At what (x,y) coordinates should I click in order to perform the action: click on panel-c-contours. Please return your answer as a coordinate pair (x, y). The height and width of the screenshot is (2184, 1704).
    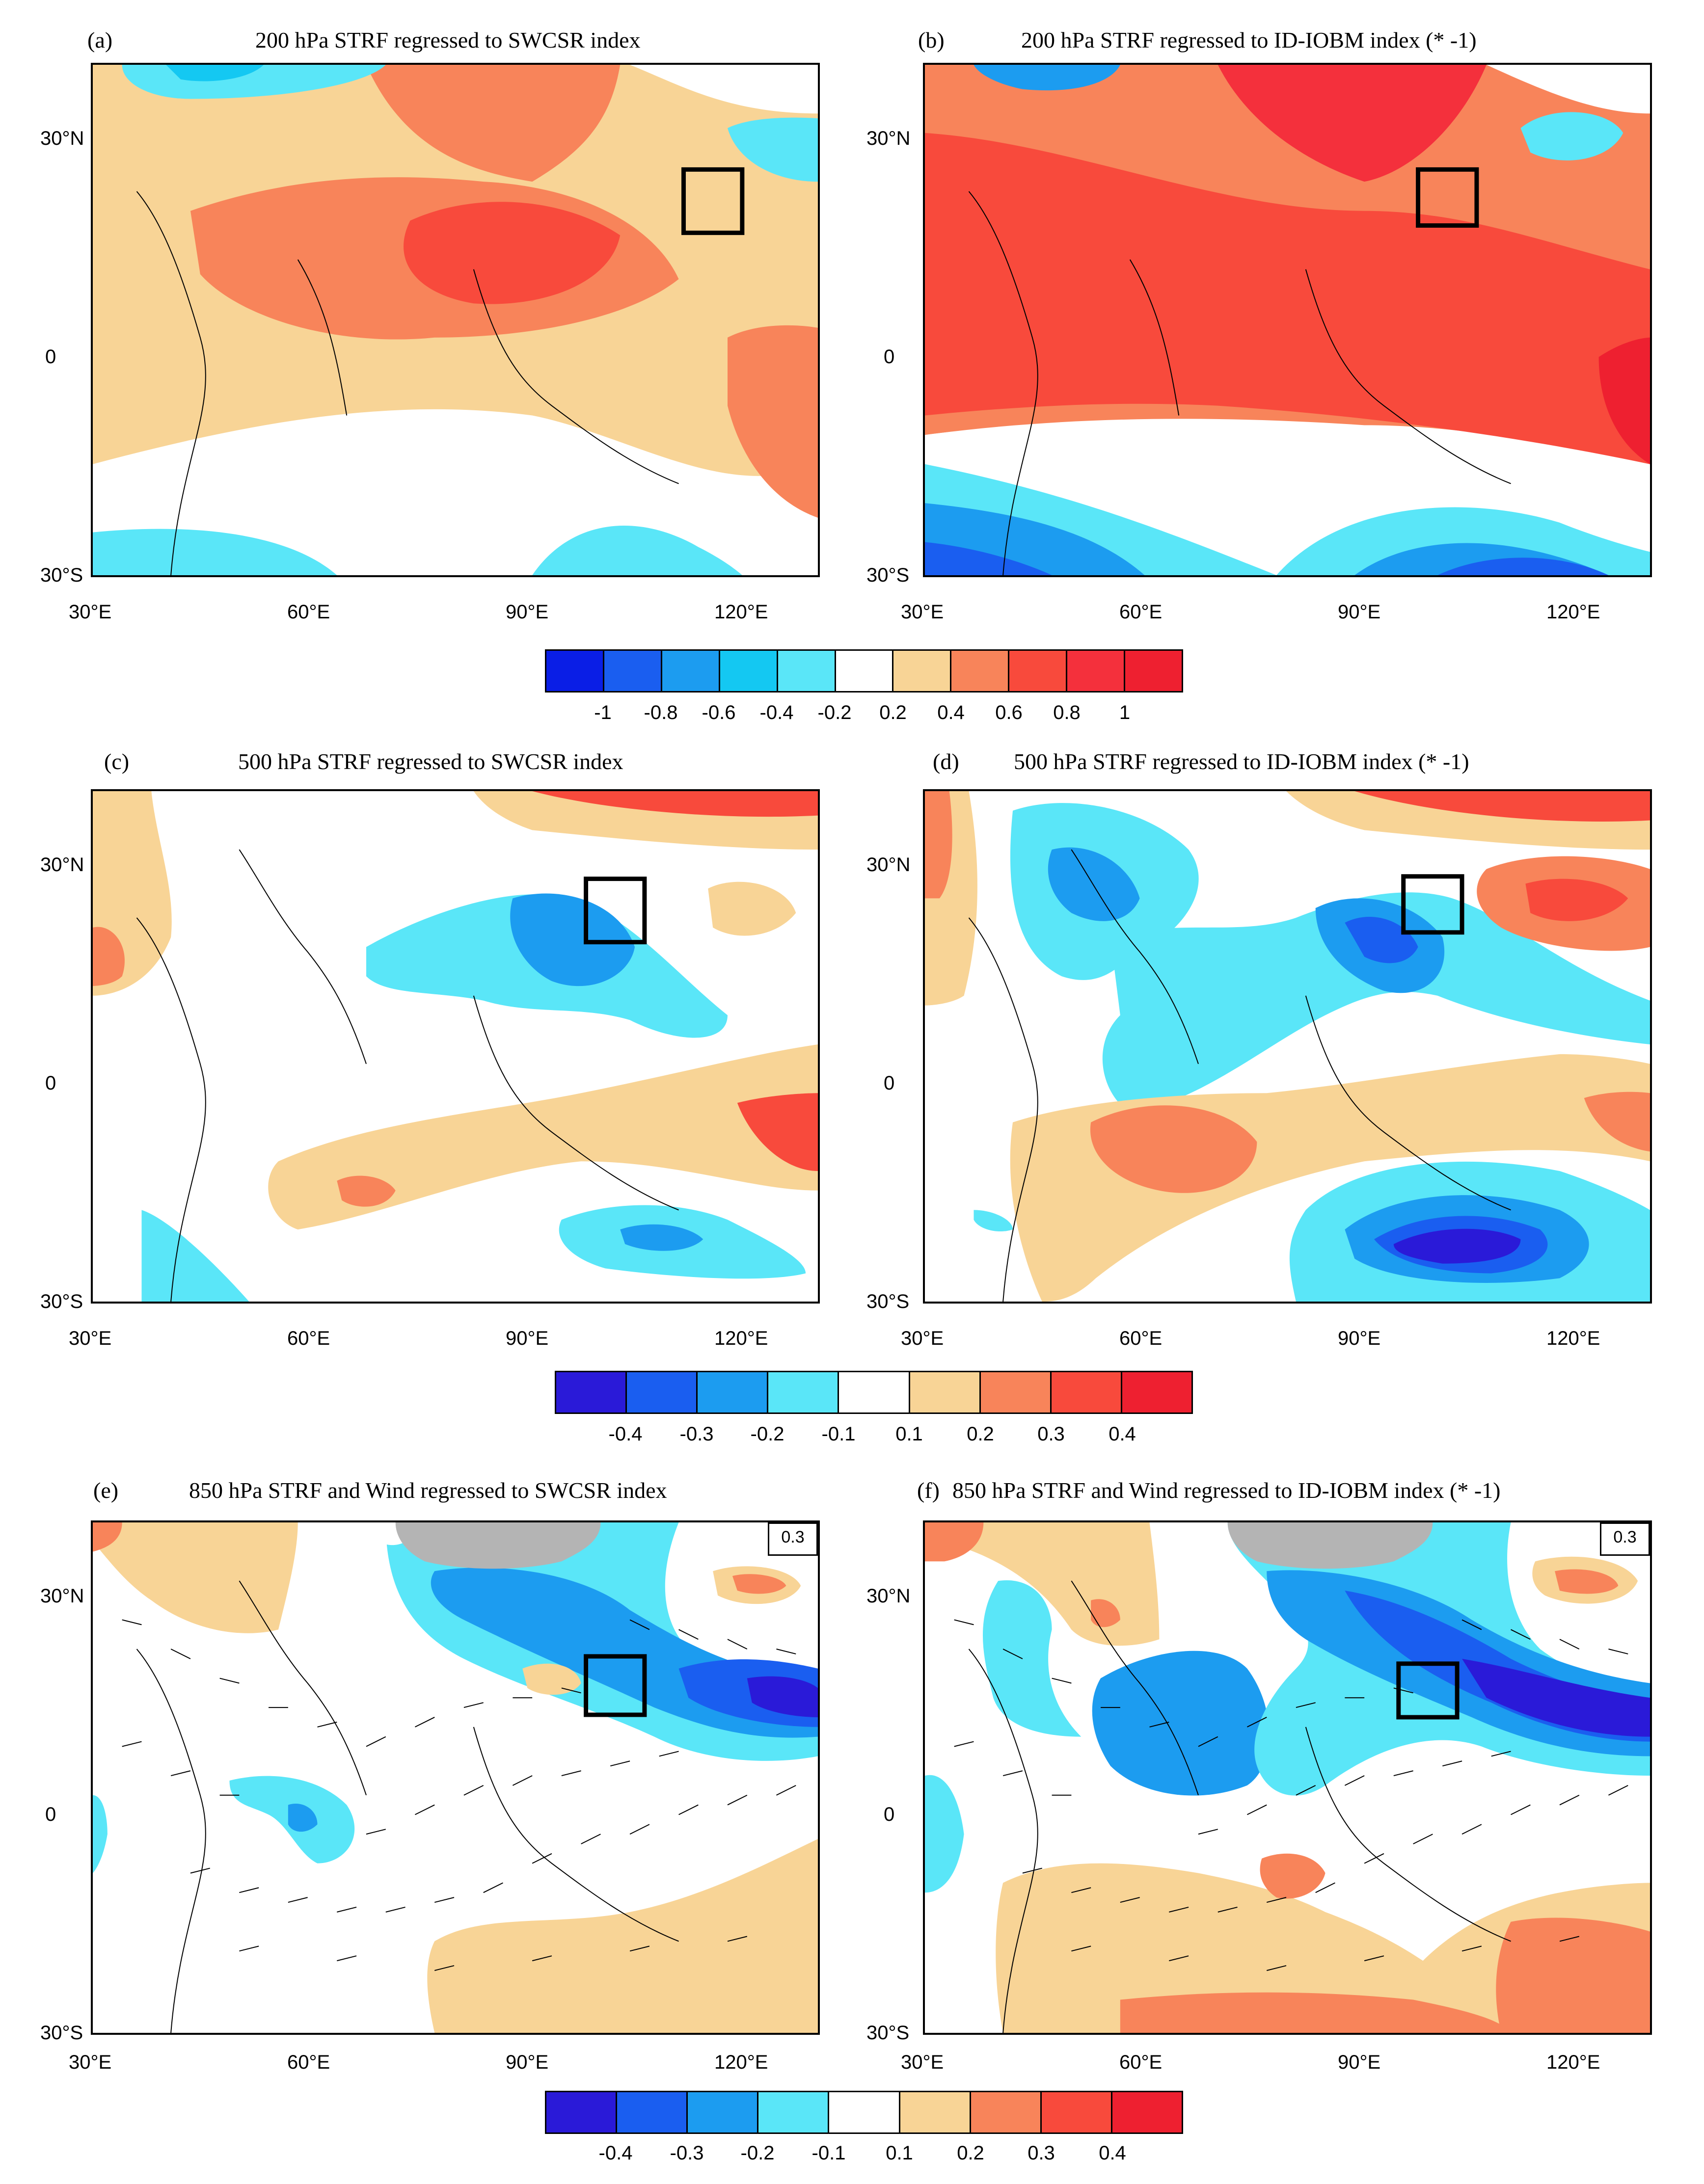
    Looking at the image, I should click on (455, 1046).